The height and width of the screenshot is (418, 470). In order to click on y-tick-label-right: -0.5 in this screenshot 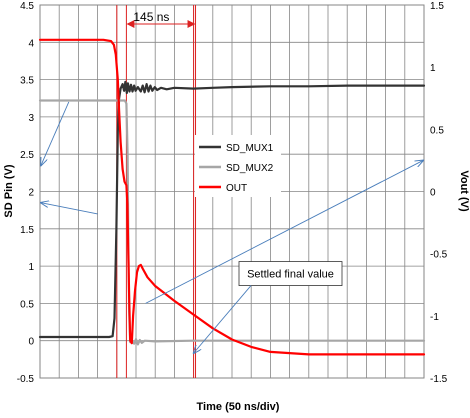, I will do `click(439, 255)`.